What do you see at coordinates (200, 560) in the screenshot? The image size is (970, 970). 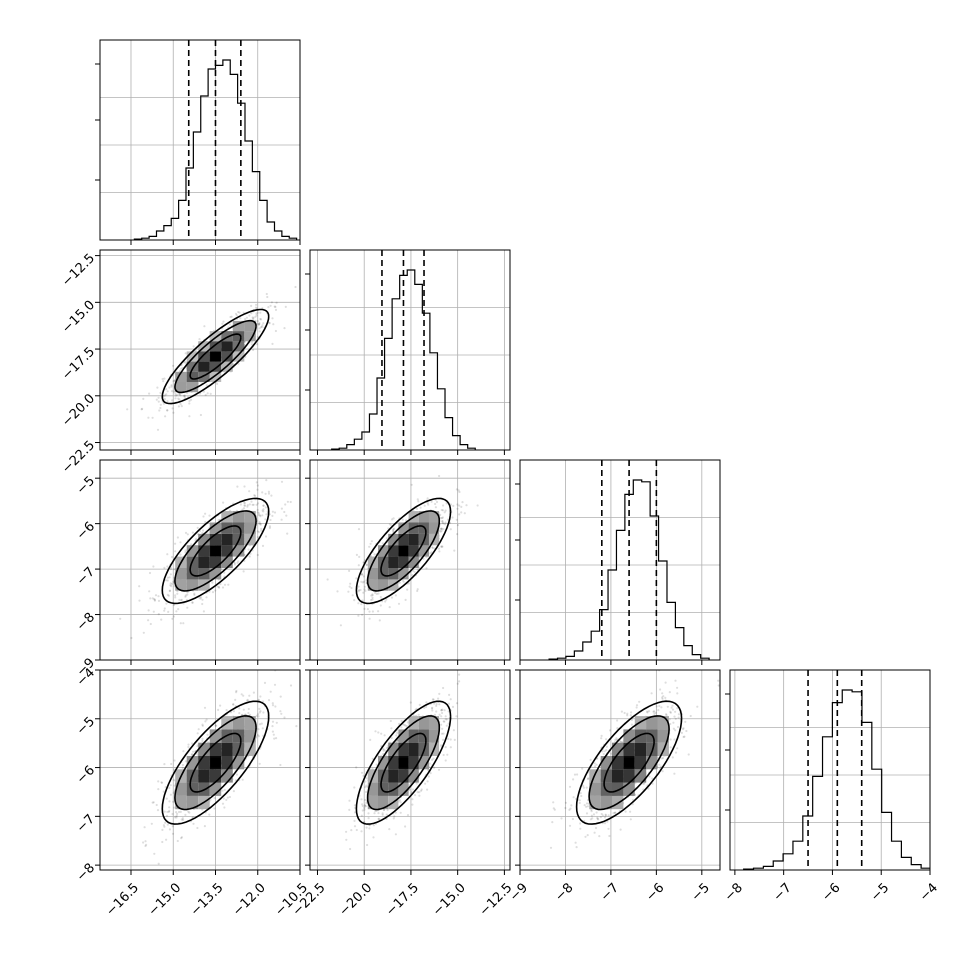 I see `panel-frame` at bounding box center [200, 560].